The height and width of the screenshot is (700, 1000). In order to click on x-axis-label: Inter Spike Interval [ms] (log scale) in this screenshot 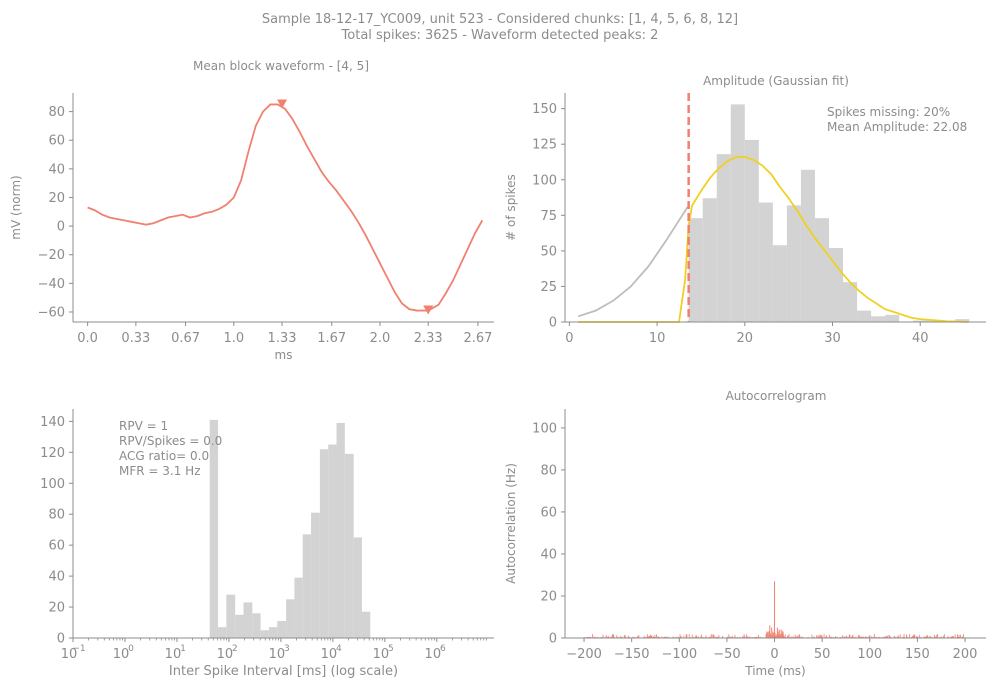, I will do `click(283, 671)`.